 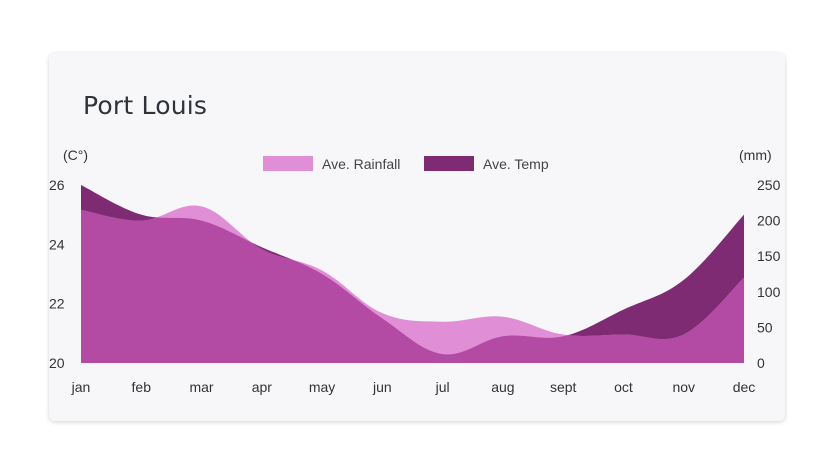 What do you see at coordinates (406, 164) in the screenshot?
I see `legend: Ave. Rainfall Ave. Temp` at bounding box center [406, 164].